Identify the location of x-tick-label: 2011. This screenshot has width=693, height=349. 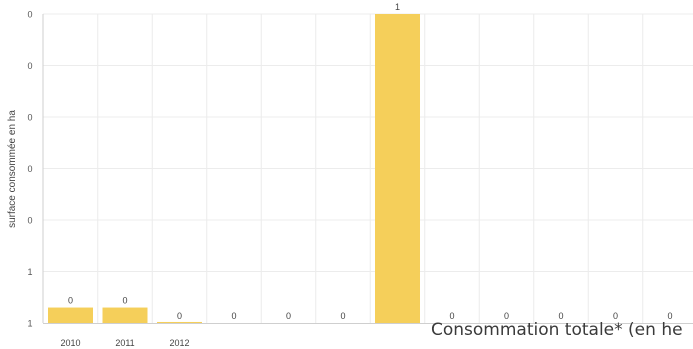
(124, 343).